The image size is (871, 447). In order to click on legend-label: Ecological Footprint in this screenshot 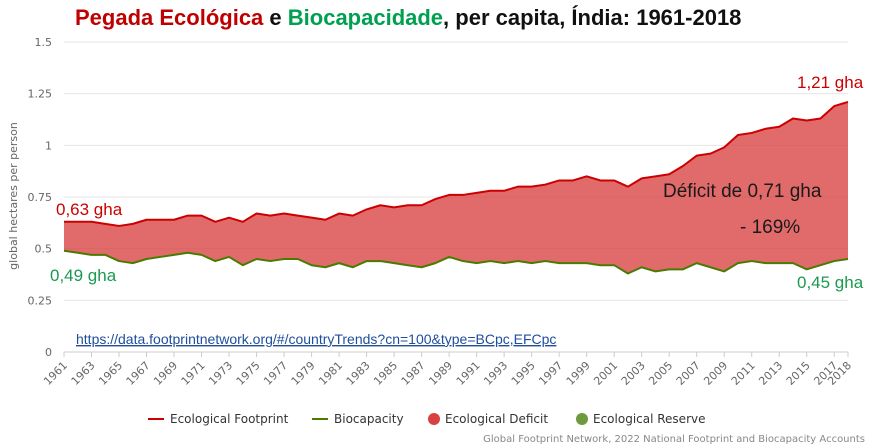, I will do `click(229, 419)`.